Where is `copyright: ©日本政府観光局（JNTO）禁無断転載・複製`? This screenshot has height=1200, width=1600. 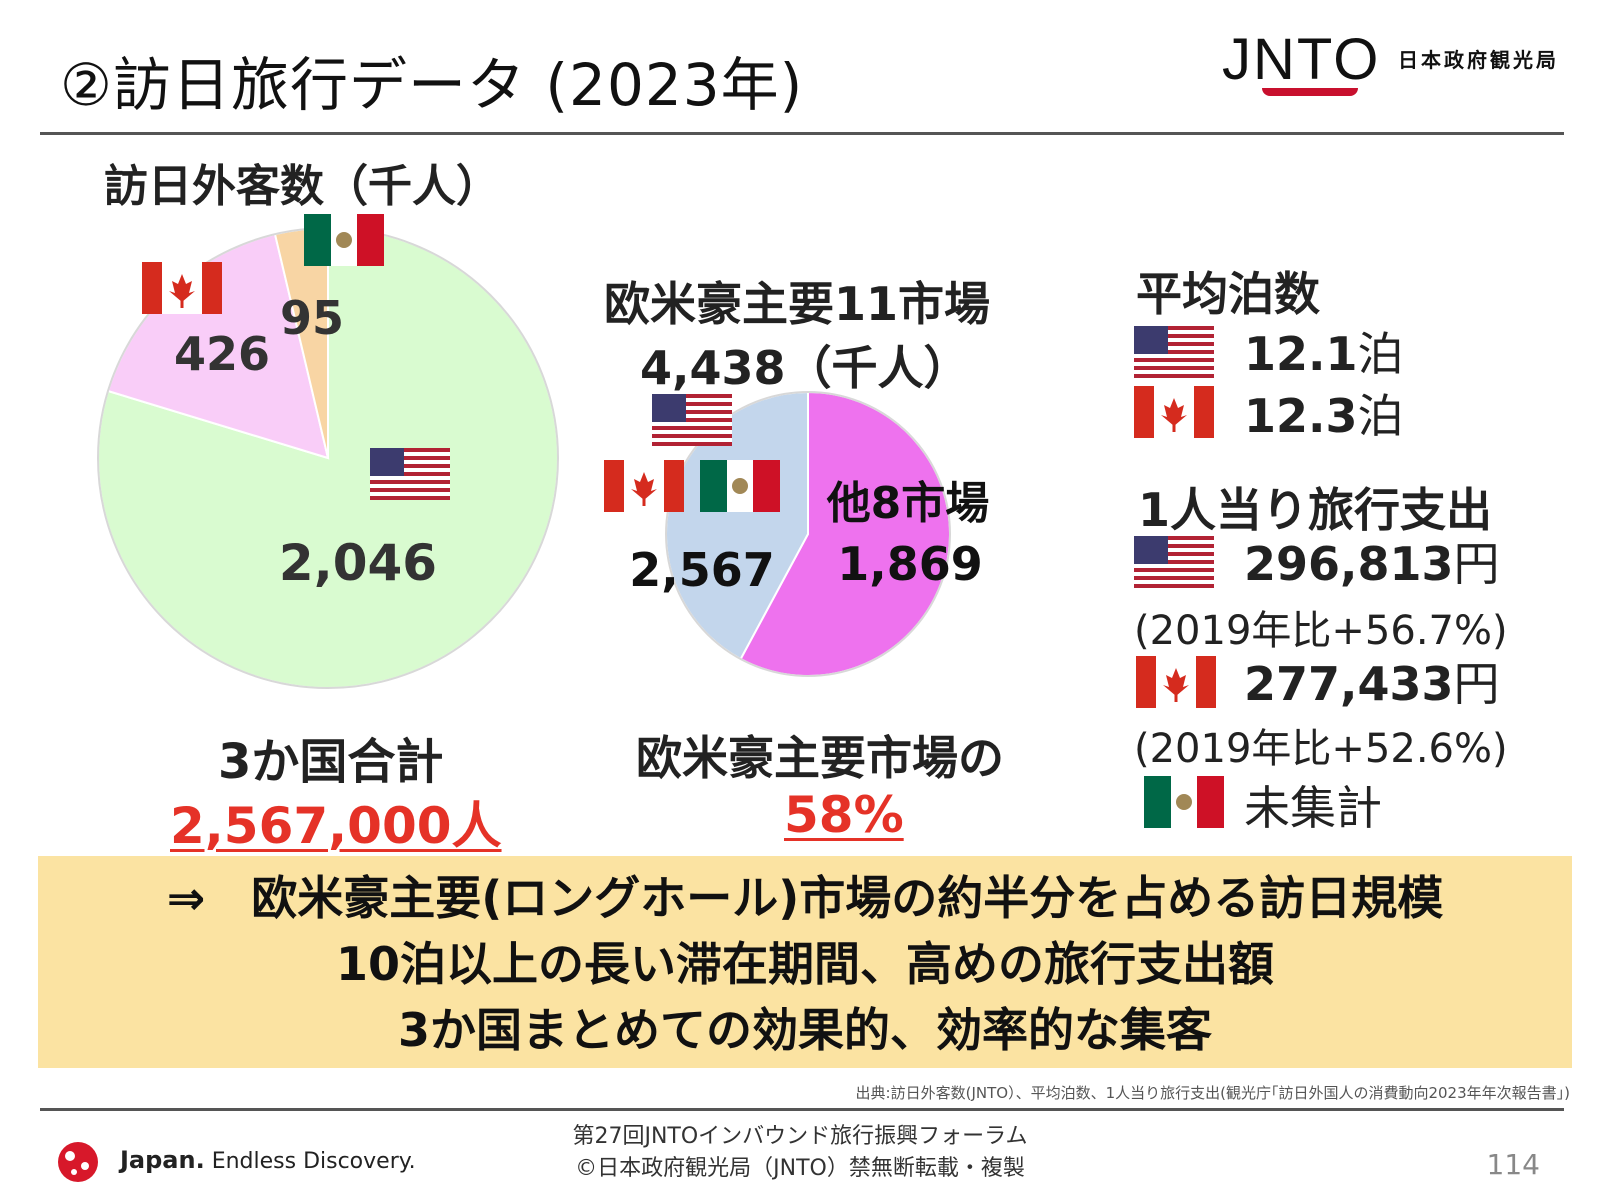
copyright: ©日本政府観光局（JNTO）禁無断転載・複製 is located at coordinates (800, 1168).